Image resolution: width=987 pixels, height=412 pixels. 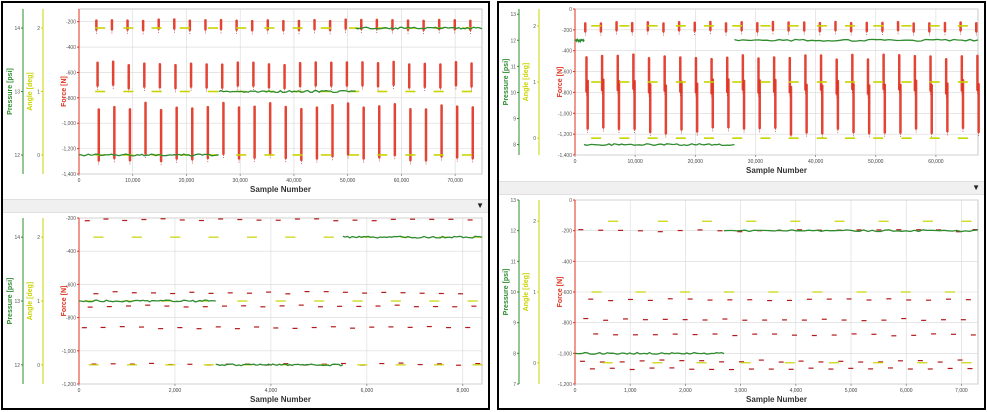 What do you see at coordinates (565, 156) in the screenshot?
I see `force-tick-label: -1,400` at bounding box center [565, 156].